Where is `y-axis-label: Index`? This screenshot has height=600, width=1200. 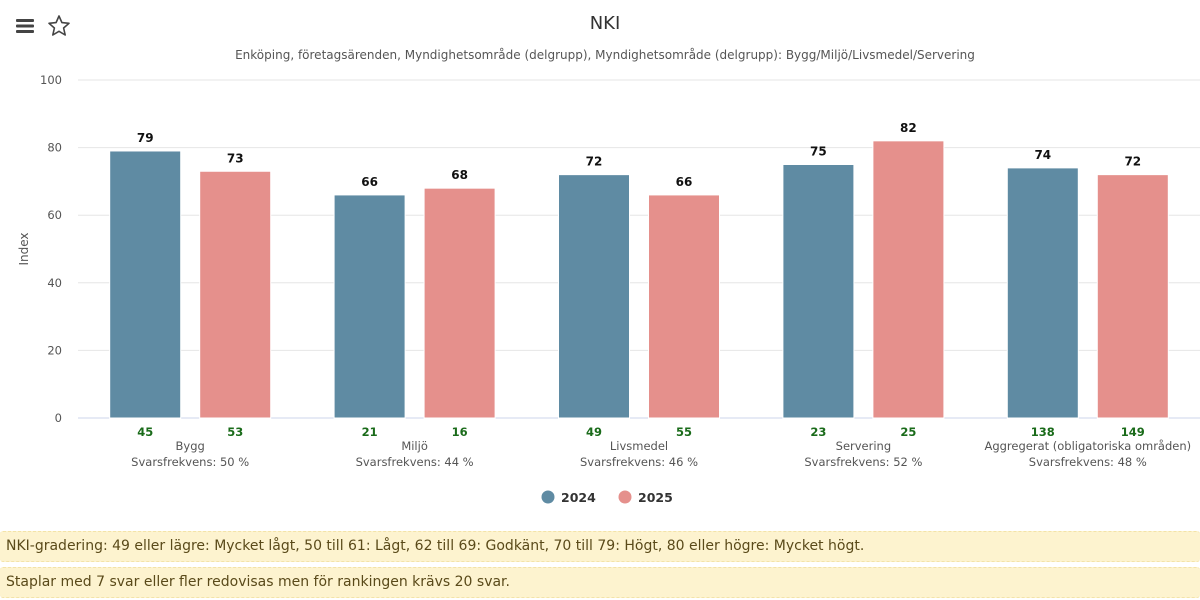
y-axis-label: Index is located at coordinates (24, 248).